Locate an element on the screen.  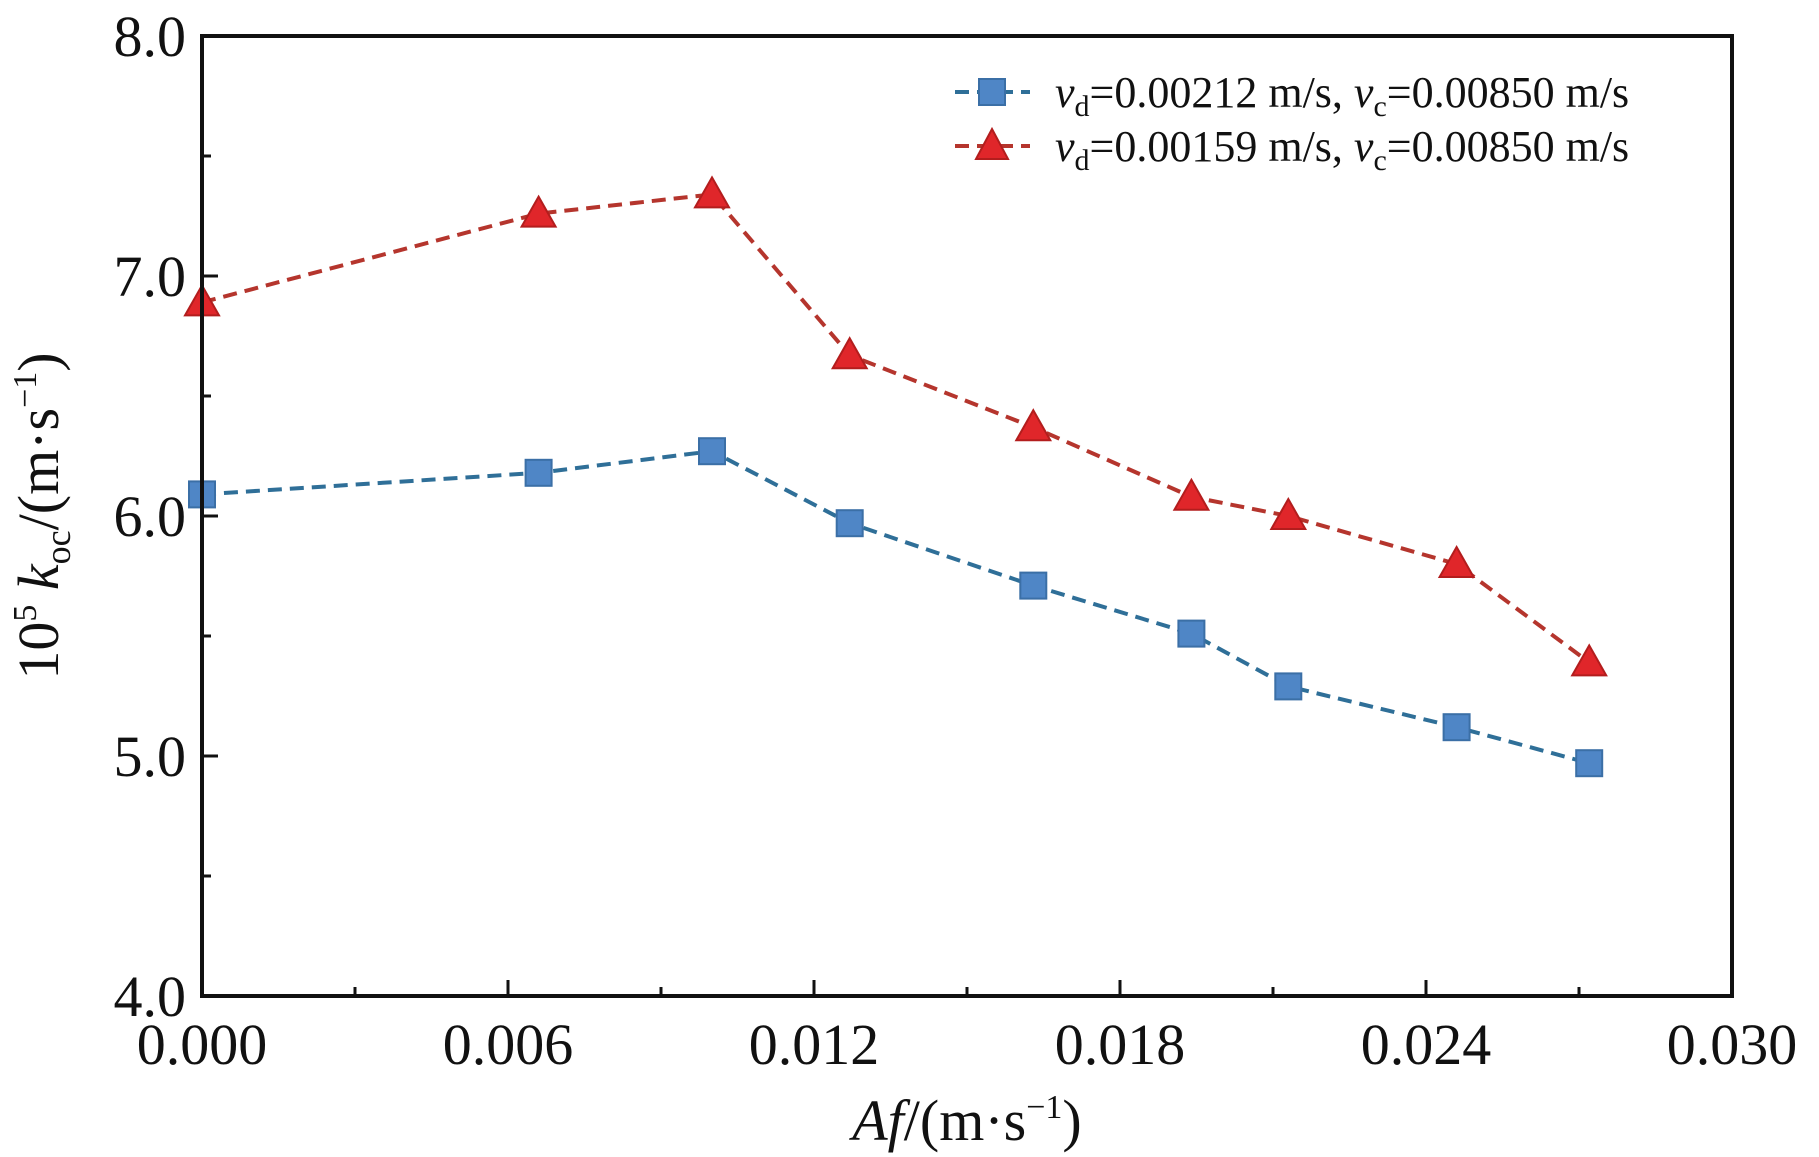
legend-entry-series-1: vd=0.00212 m/s, vc=0.00850 m/s is located at coordinates (1292, 95).